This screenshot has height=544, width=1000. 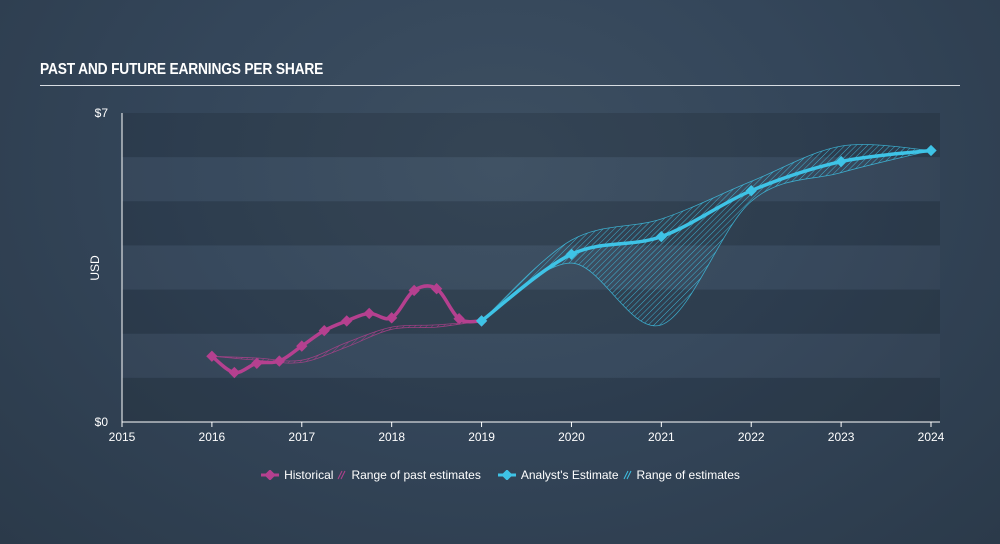 What do you see at coordinates (661, 437) in the screenshot?
I see `x-tick-label: 2021` at bounding box center [661, 437].